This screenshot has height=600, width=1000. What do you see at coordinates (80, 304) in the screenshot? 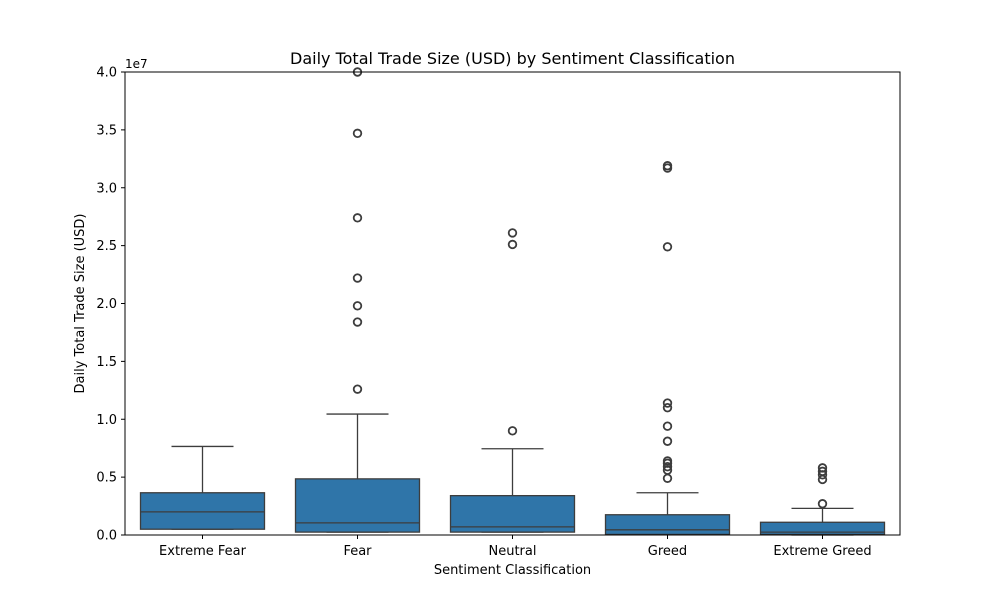
I see `y-axis-label: Daily Total Trade Size (USD)` at bounding box center [80, 304].